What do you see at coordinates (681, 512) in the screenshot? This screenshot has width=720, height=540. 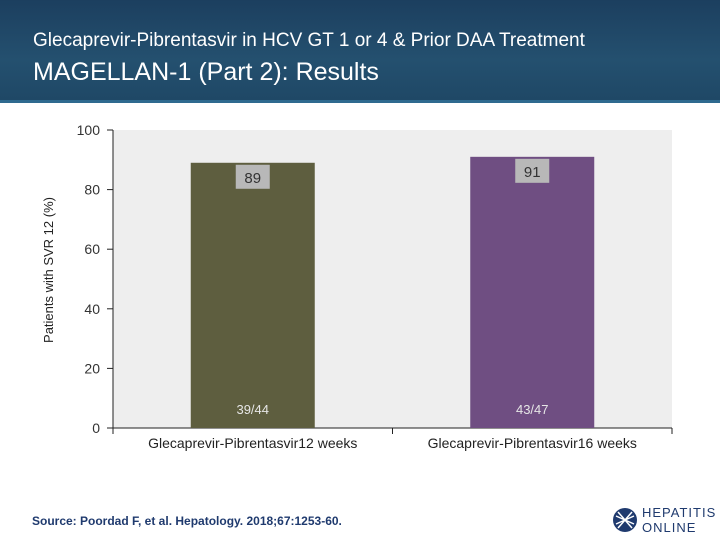 I see `logo-line1: HEPATITIS C` at bounding box center [681, 512].